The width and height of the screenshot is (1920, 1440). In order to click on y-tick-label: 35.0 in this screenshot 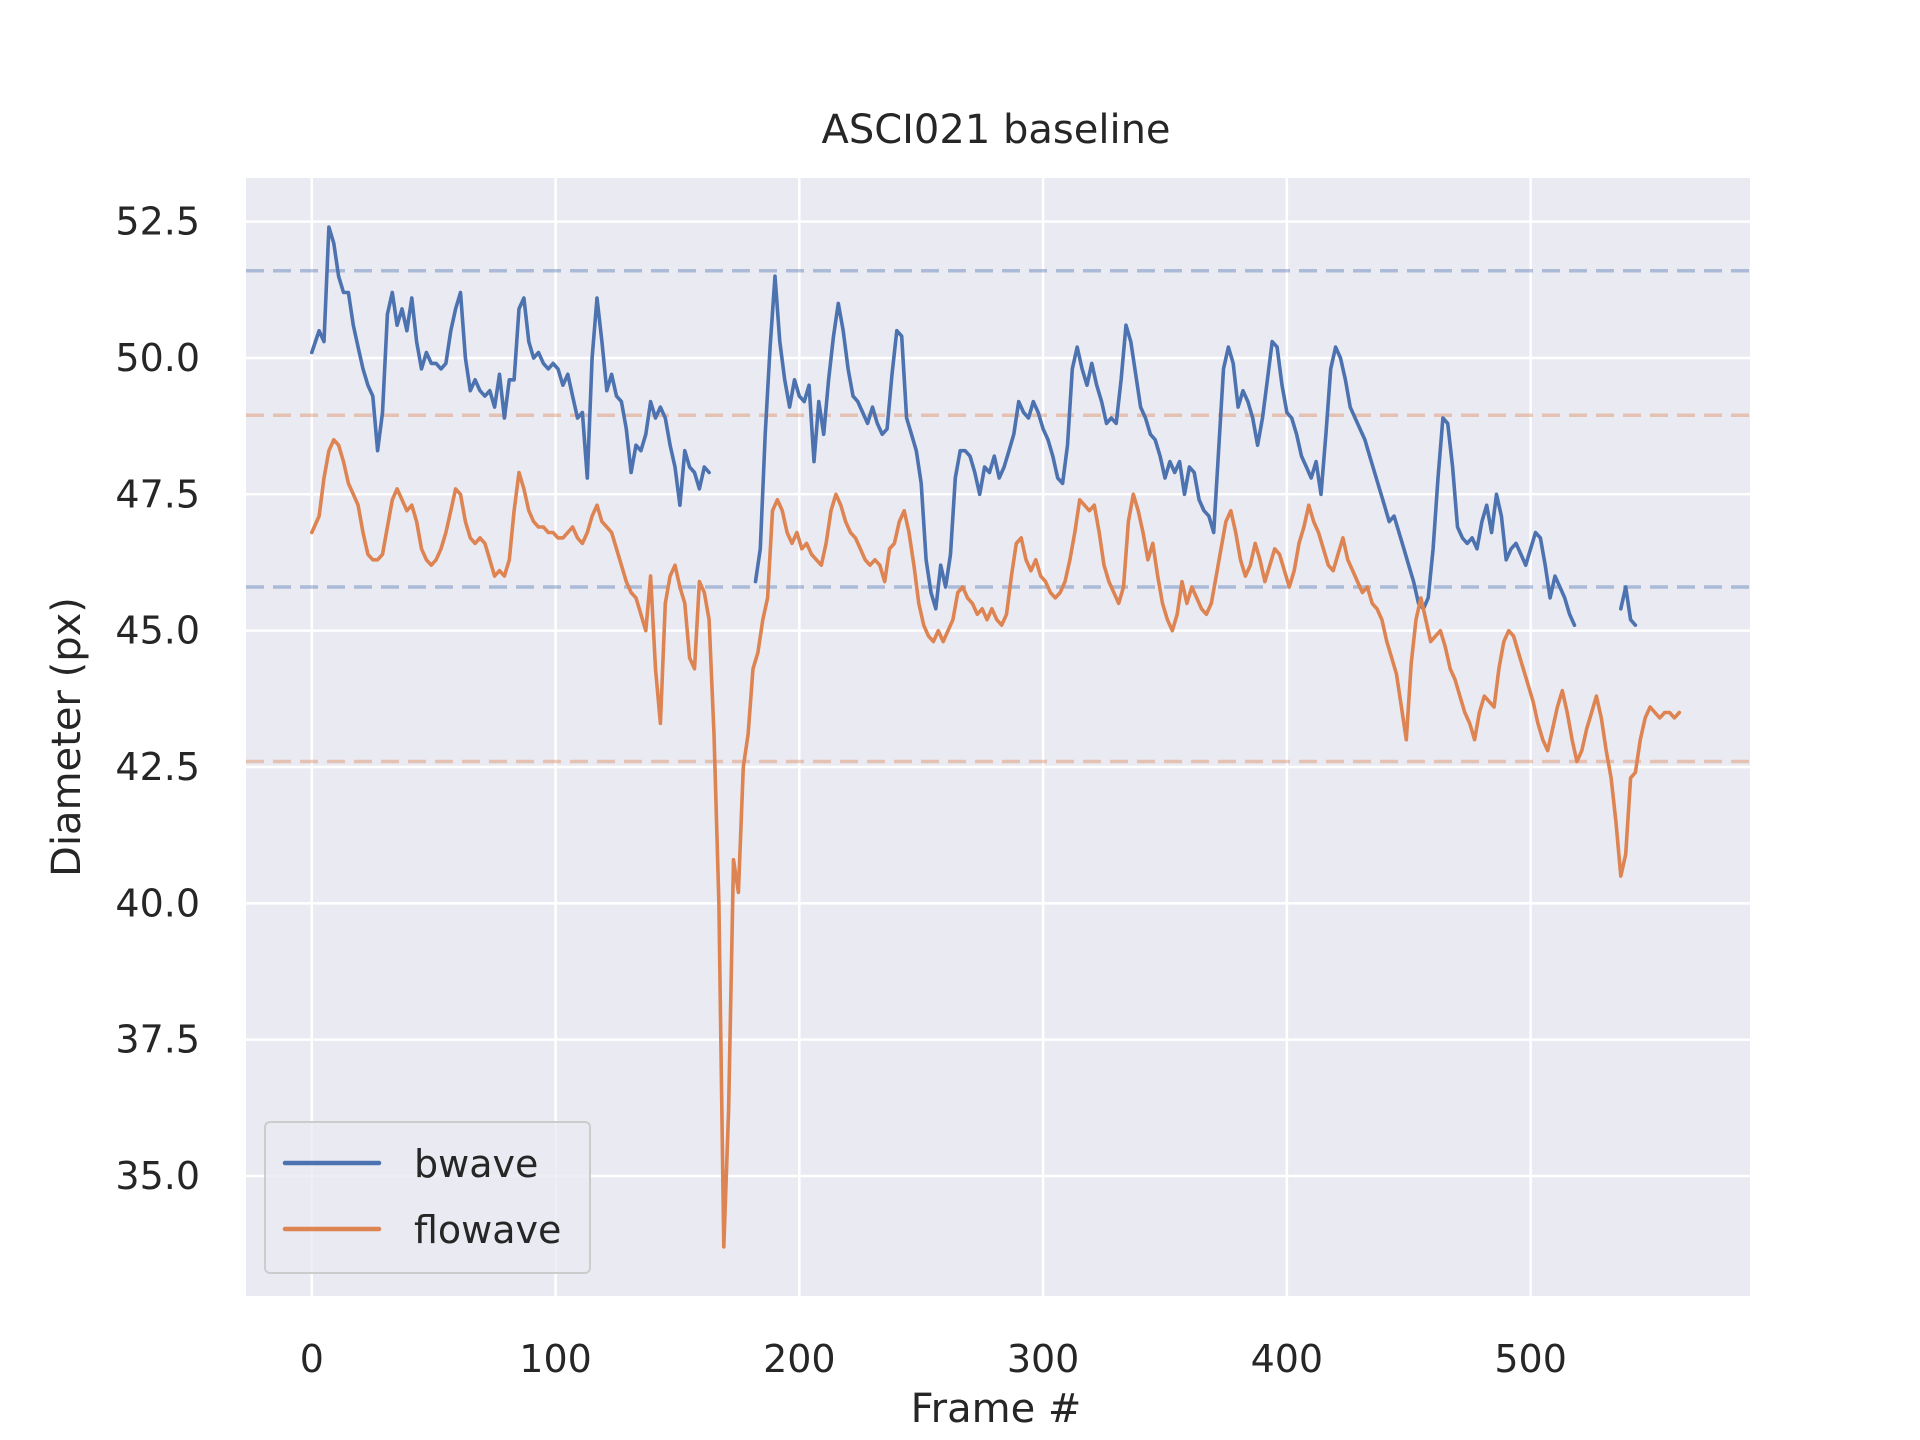, I will do `click(157, 1176)`.